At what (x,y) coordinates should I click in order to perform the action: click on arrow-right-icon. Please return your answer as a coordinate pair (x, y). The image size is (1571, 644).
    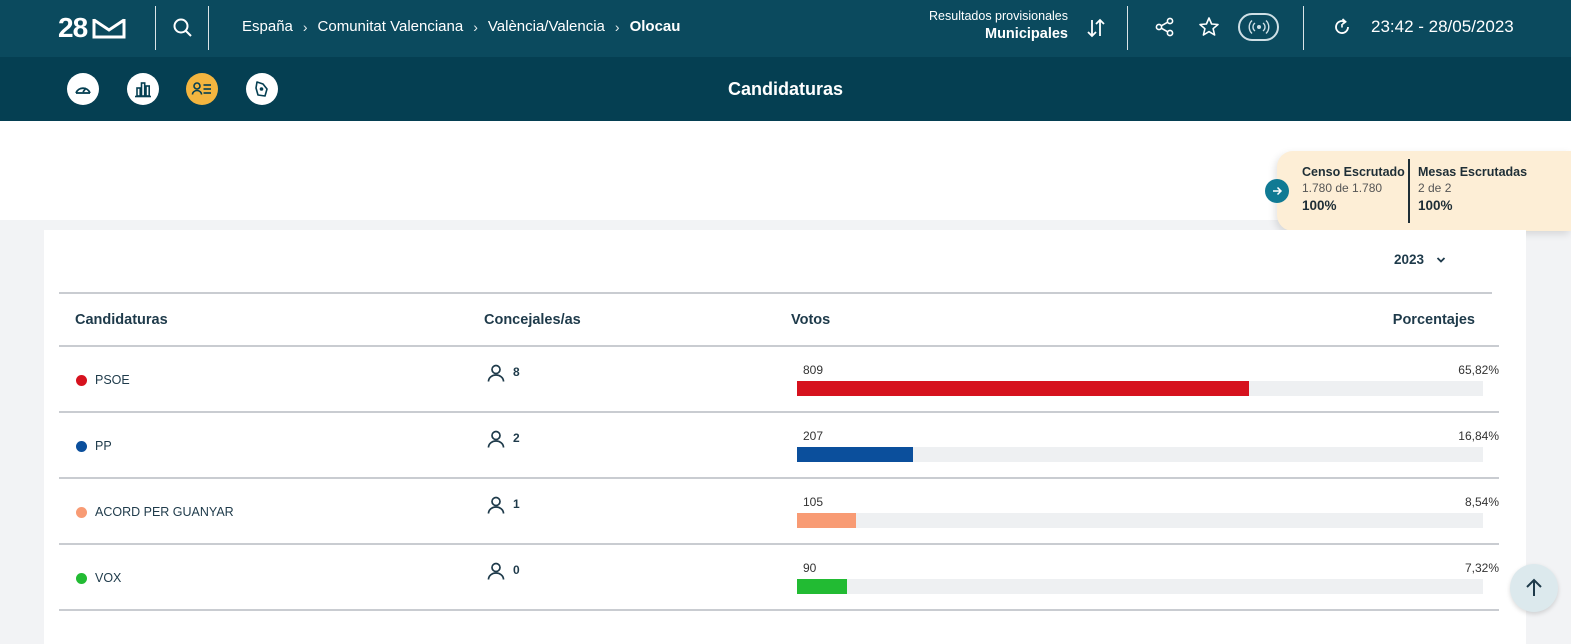
    Looking at the image, I should click on (1278, 191).